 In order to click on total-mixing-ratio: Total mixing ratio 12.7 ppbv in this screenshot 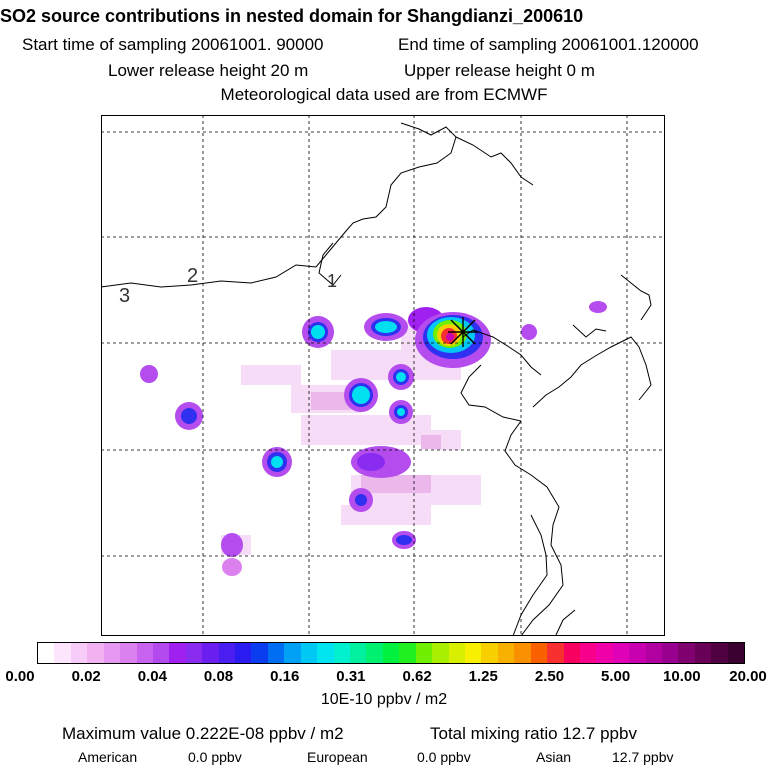, I will do `click(533, 733)`.